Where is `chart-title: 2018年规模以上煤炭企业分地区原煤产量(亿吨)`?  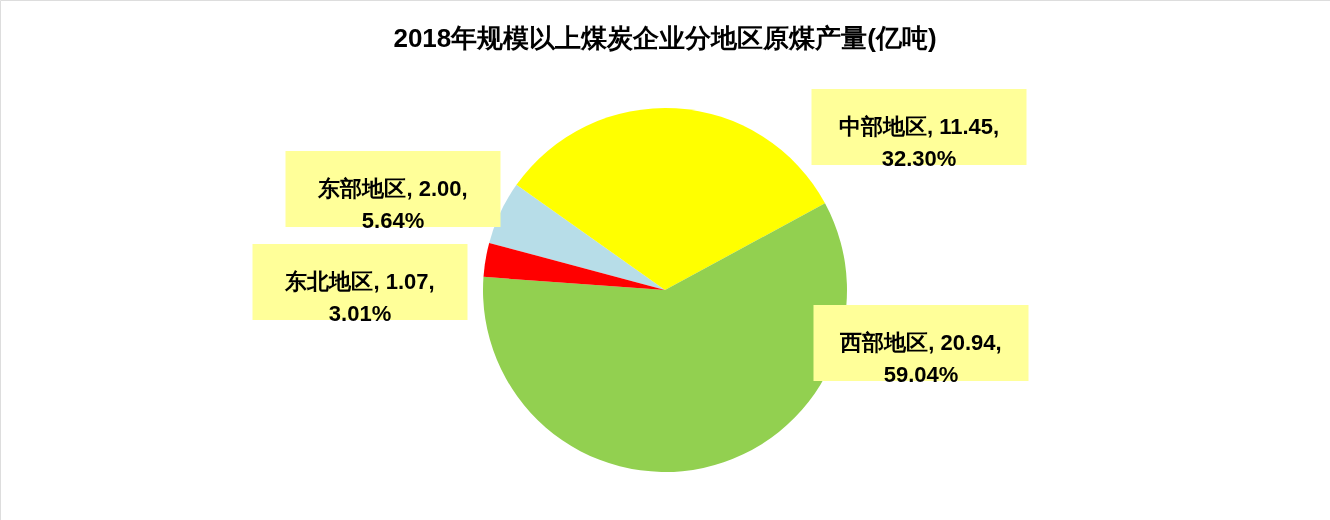
chart-title: 2018年规模以上煤炭企业分地区原煤产量(亿吨) is located at coordinates (665, 38).